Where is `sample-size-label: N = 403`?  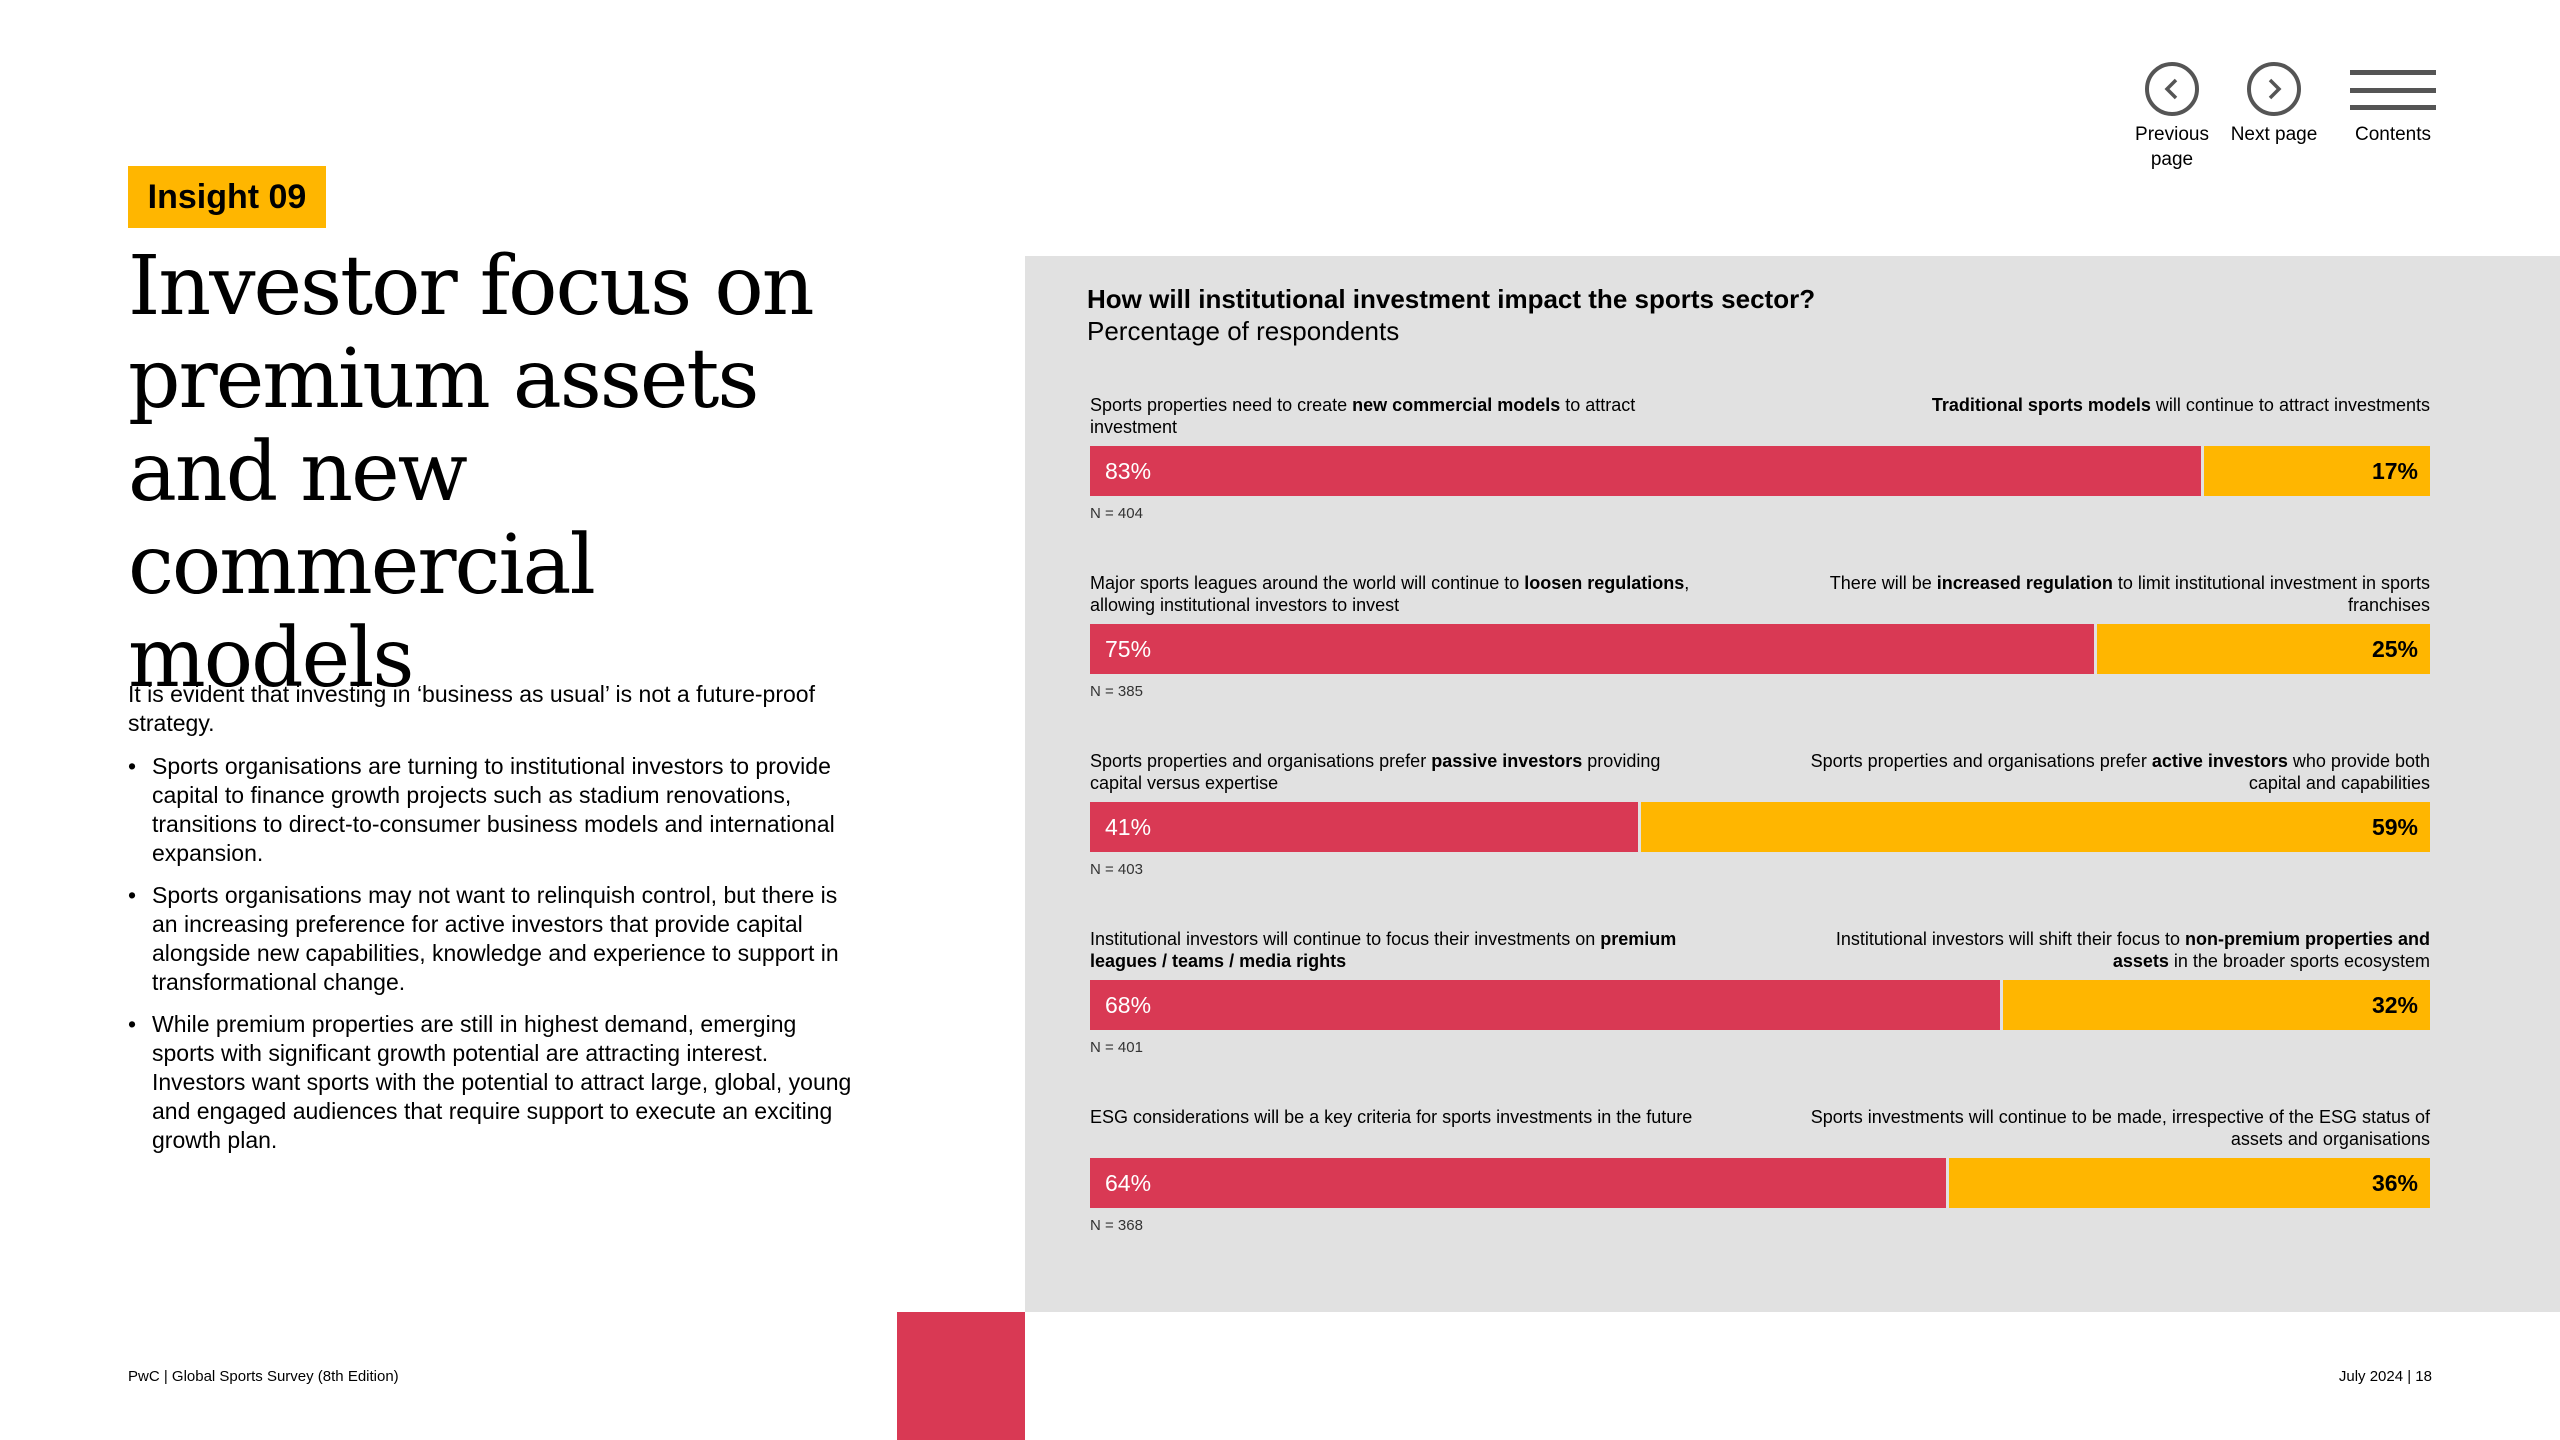 sample-size-label: N = 403 is located at coordinates (1116, 869).